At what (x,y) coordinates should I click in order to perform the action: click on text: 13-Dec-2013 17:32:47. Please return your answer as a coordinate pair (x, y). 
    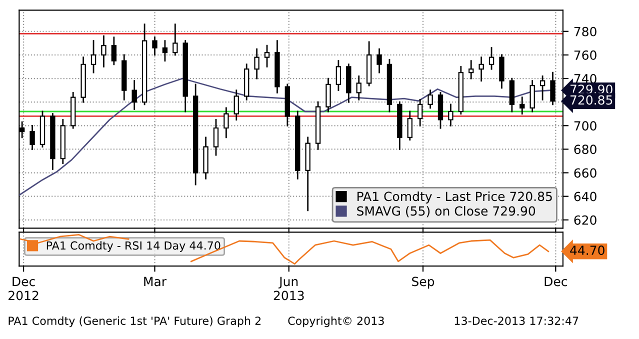
    Looking at the image, I should click on (516, 320).